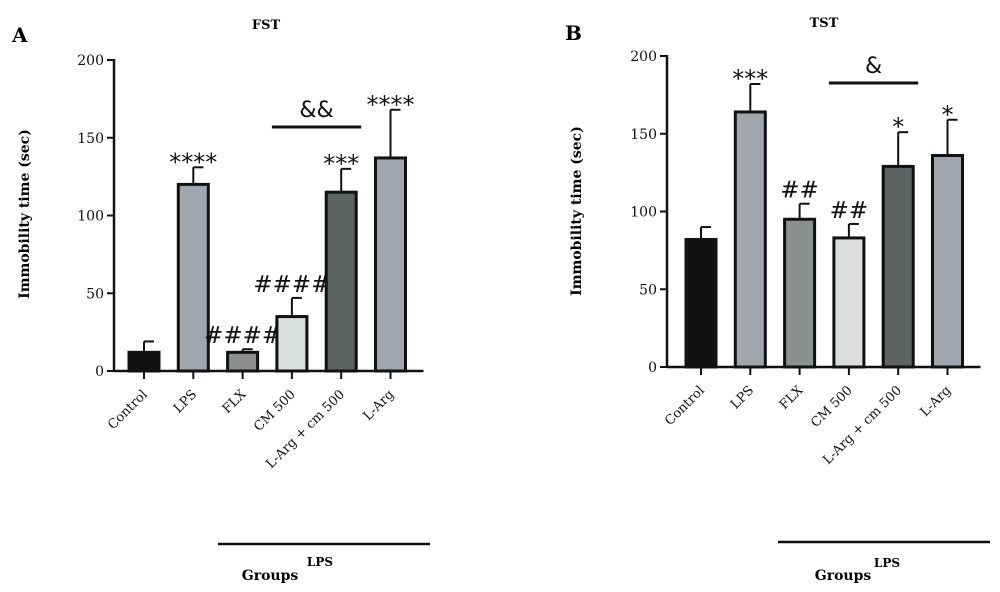 The height and width of the screenshot is (592, 1000). I want to click on y-tick-label-a: 200, so click(90, 61).